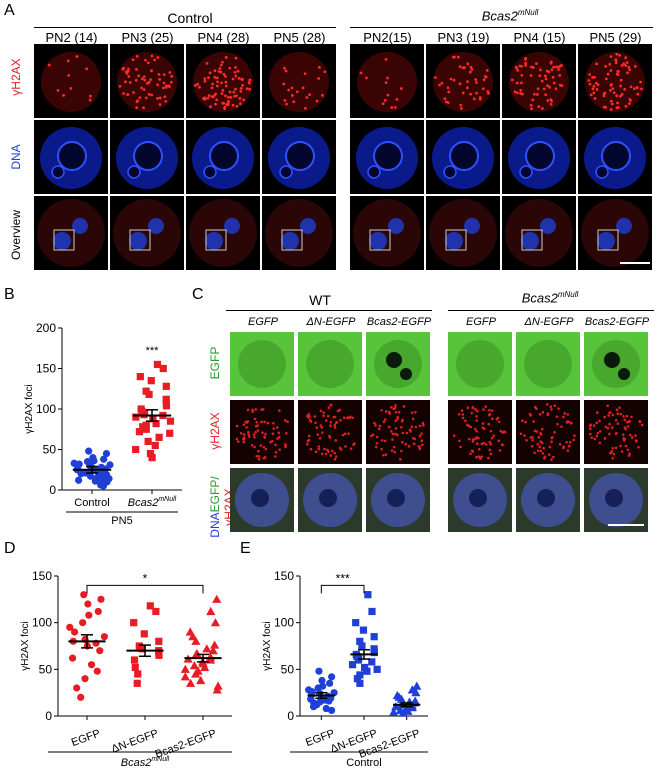 The height and width of the screenshot is (772, 660). I want to click on panel-a-column-header: PN2(15), so click(387, 37).